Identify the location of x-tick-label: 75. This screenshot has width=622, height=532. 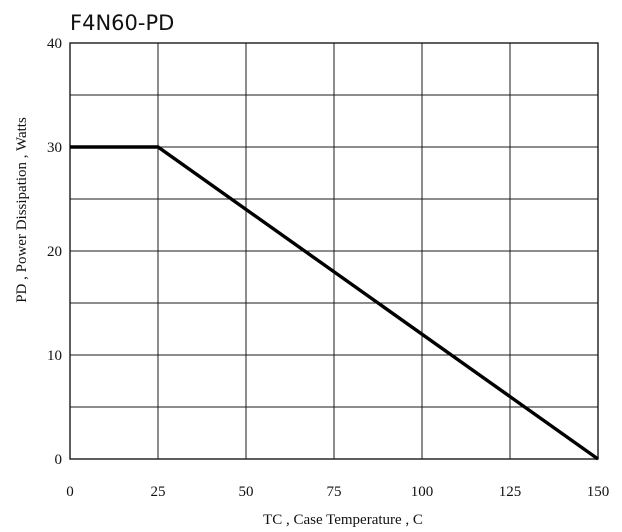
(334, 492).